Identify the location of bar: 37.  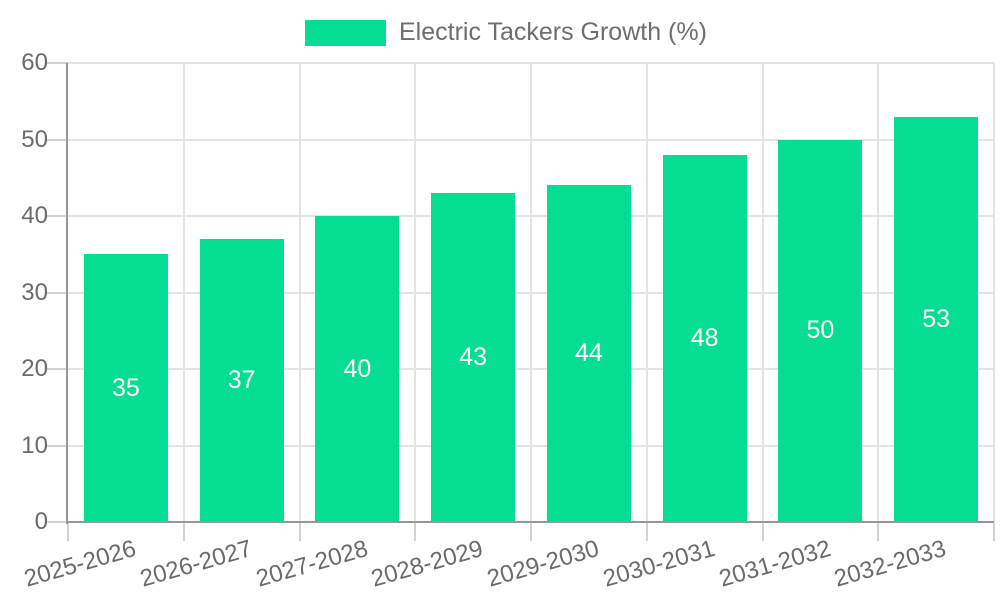
(241, 380).